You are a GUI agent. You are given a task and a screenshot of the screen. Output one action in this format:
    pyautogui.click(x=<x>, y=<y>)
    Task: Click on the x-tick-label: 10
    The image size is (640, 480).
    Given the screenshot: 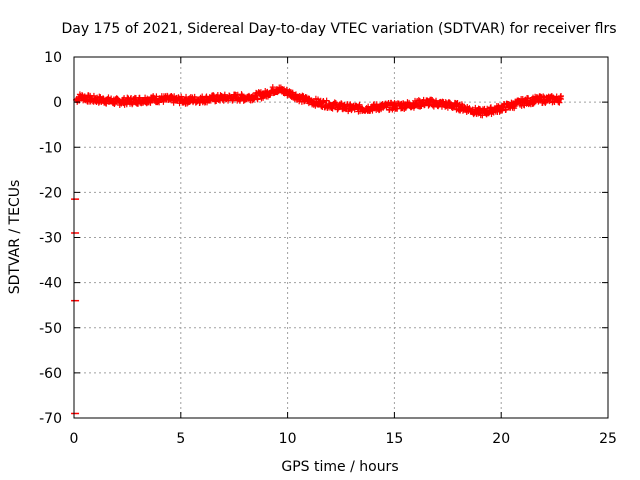 What is the action you would take?
    pyautogui.click(x=288, y=439)
    